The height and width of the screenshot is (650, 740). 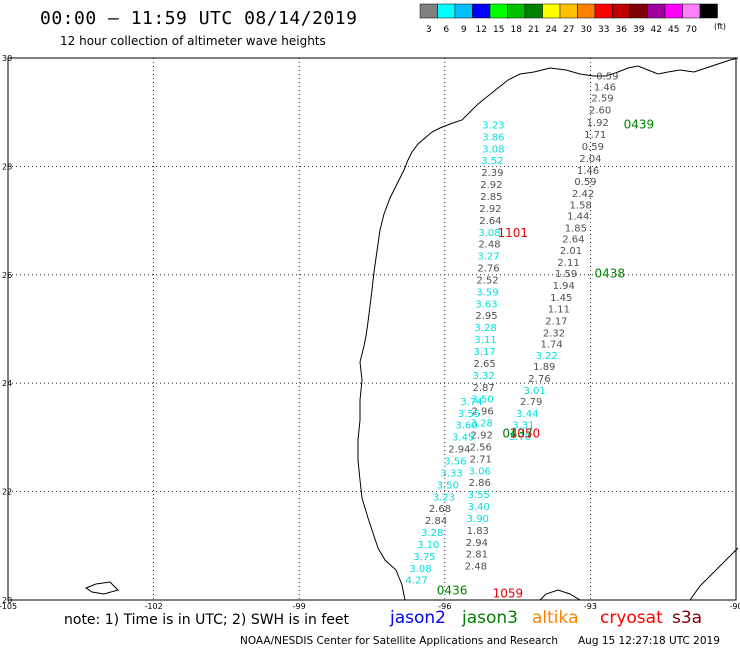 I want to click on swh-value: 3.44, so click(x=527, y=414).